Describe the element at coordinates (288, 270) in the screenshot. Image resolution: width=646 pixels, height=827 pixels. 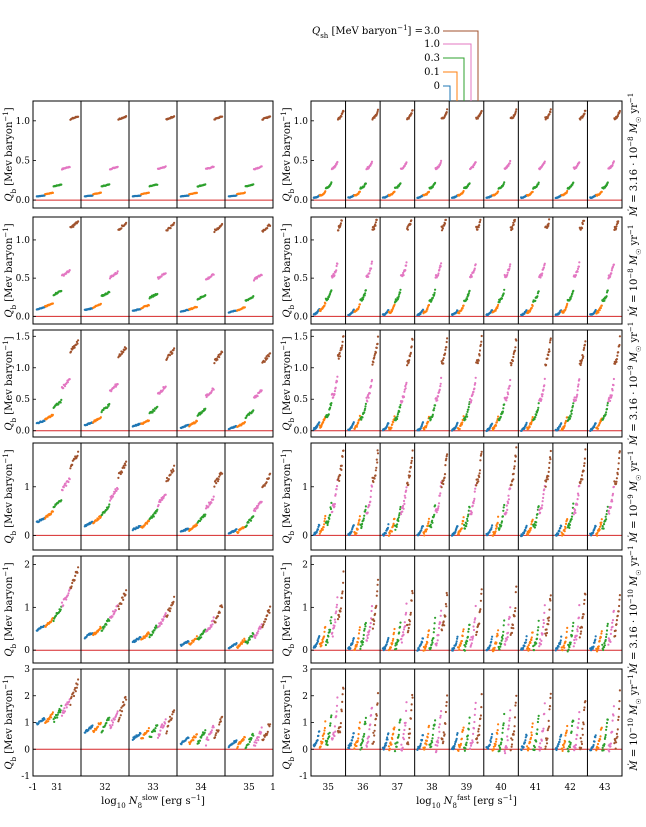
I see `right-ylabel: Qb [Mev baryon−1]` at that location.